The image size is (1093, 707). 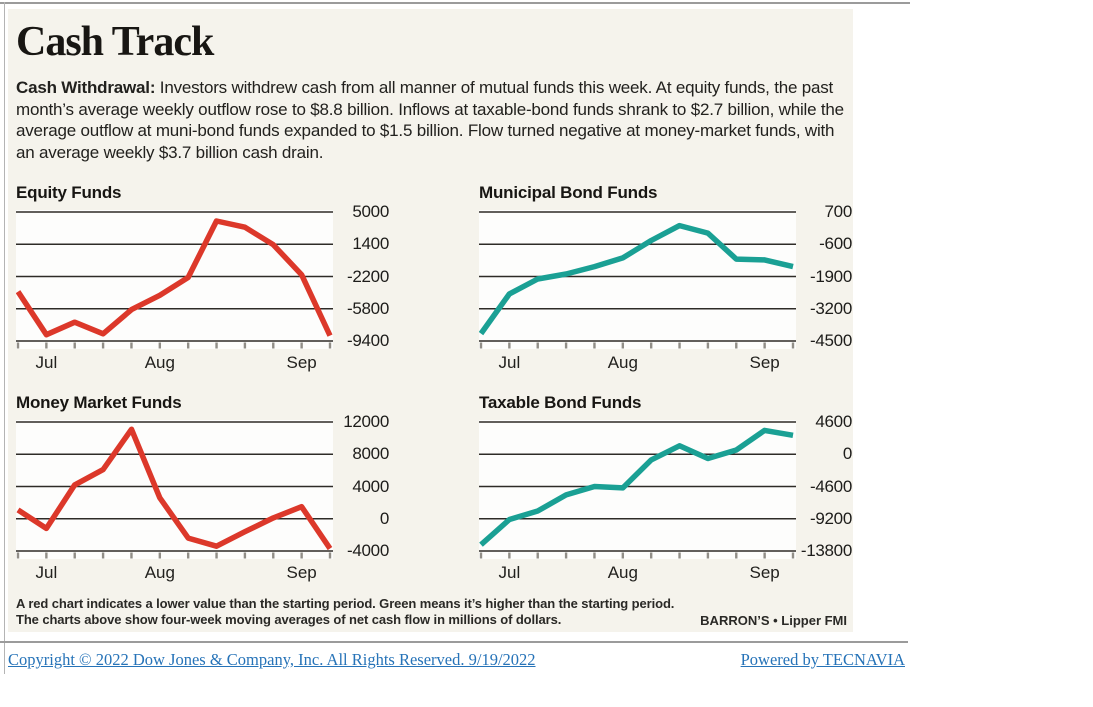 What do you see at coordinates (86, 87) in the screenshot?
I see `intro-lead: Cash Withdrawal:` at bounding box center [86, 87].